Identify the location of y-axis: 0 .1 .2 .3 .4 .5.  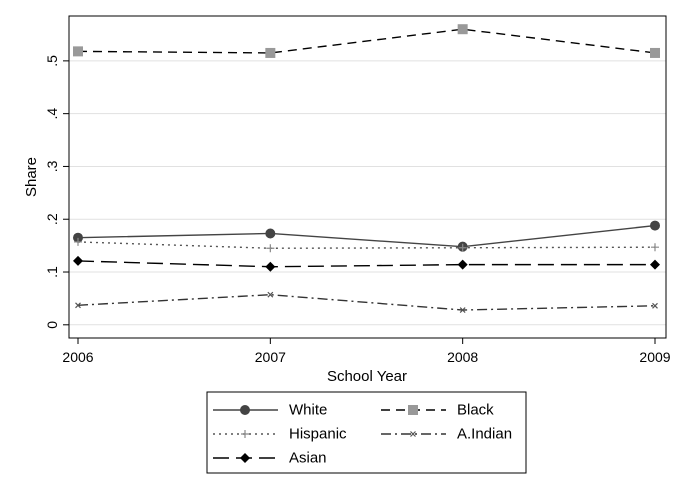
(56, 192).